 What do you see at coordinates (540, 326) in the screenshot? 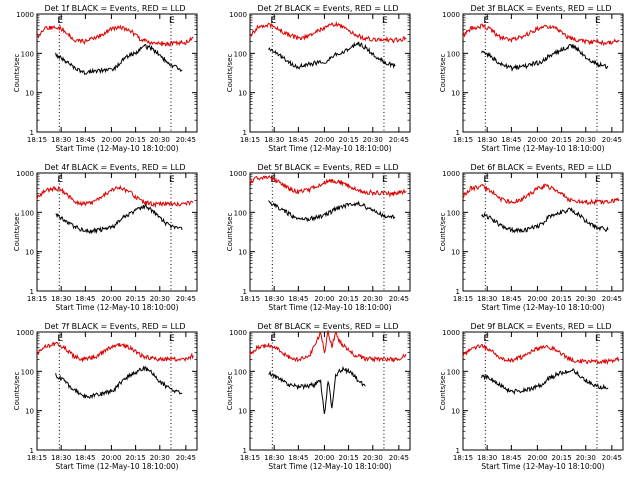
I see `panel-title: Det 9f BLACK = Events, RED = LLD` at bounding box center [540, 326].